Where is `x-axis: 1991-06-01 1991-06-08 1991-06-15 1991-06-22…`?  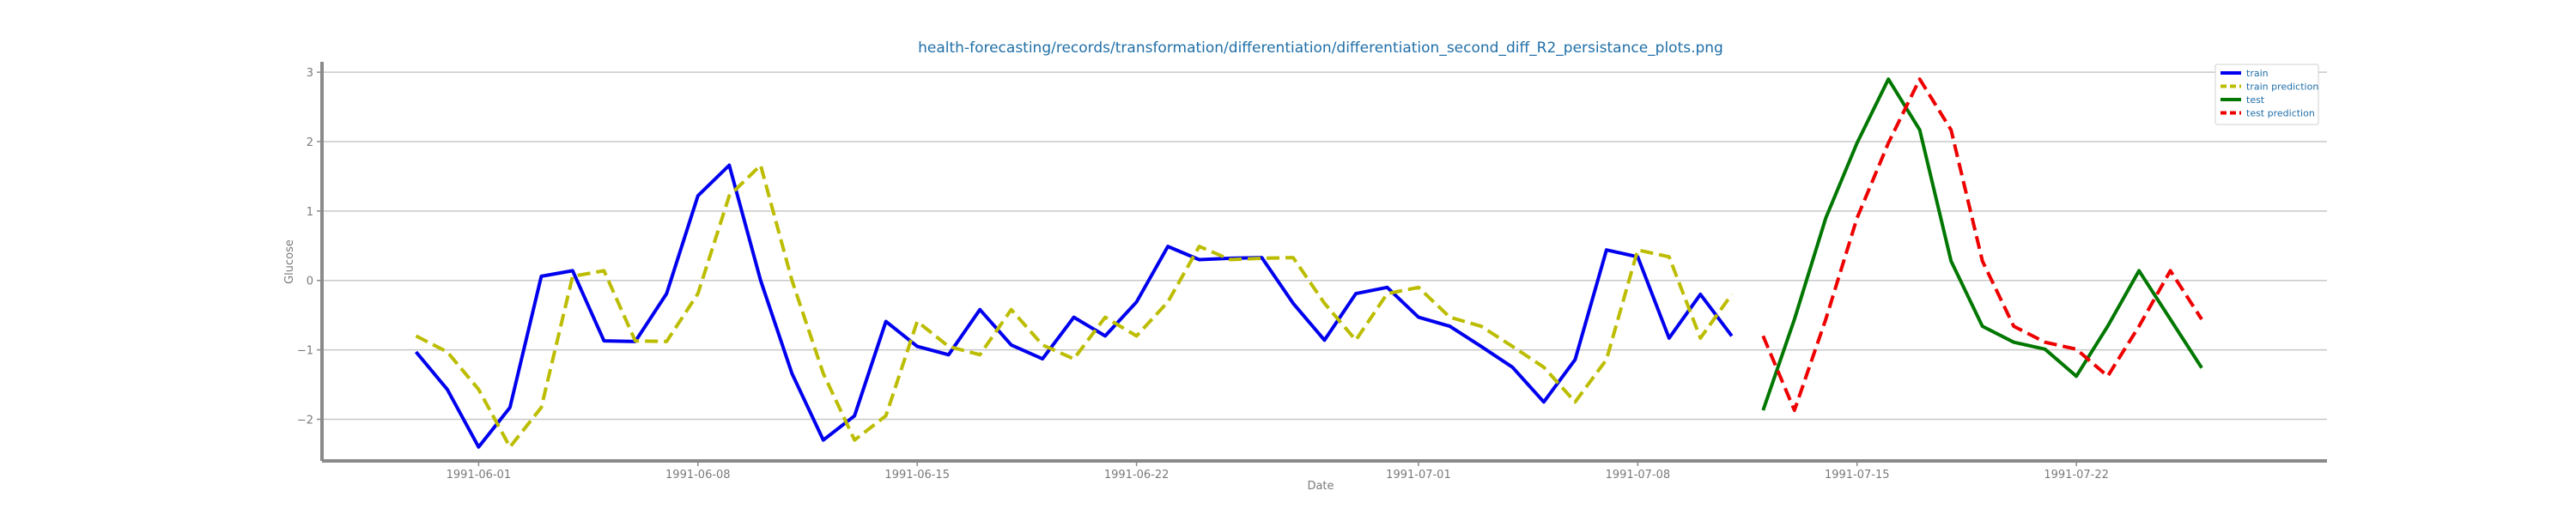
x-axis: 1991-06-01 1991-06-08 1991-06-15 1991-06-22… is located at coordinates (1278, 471).